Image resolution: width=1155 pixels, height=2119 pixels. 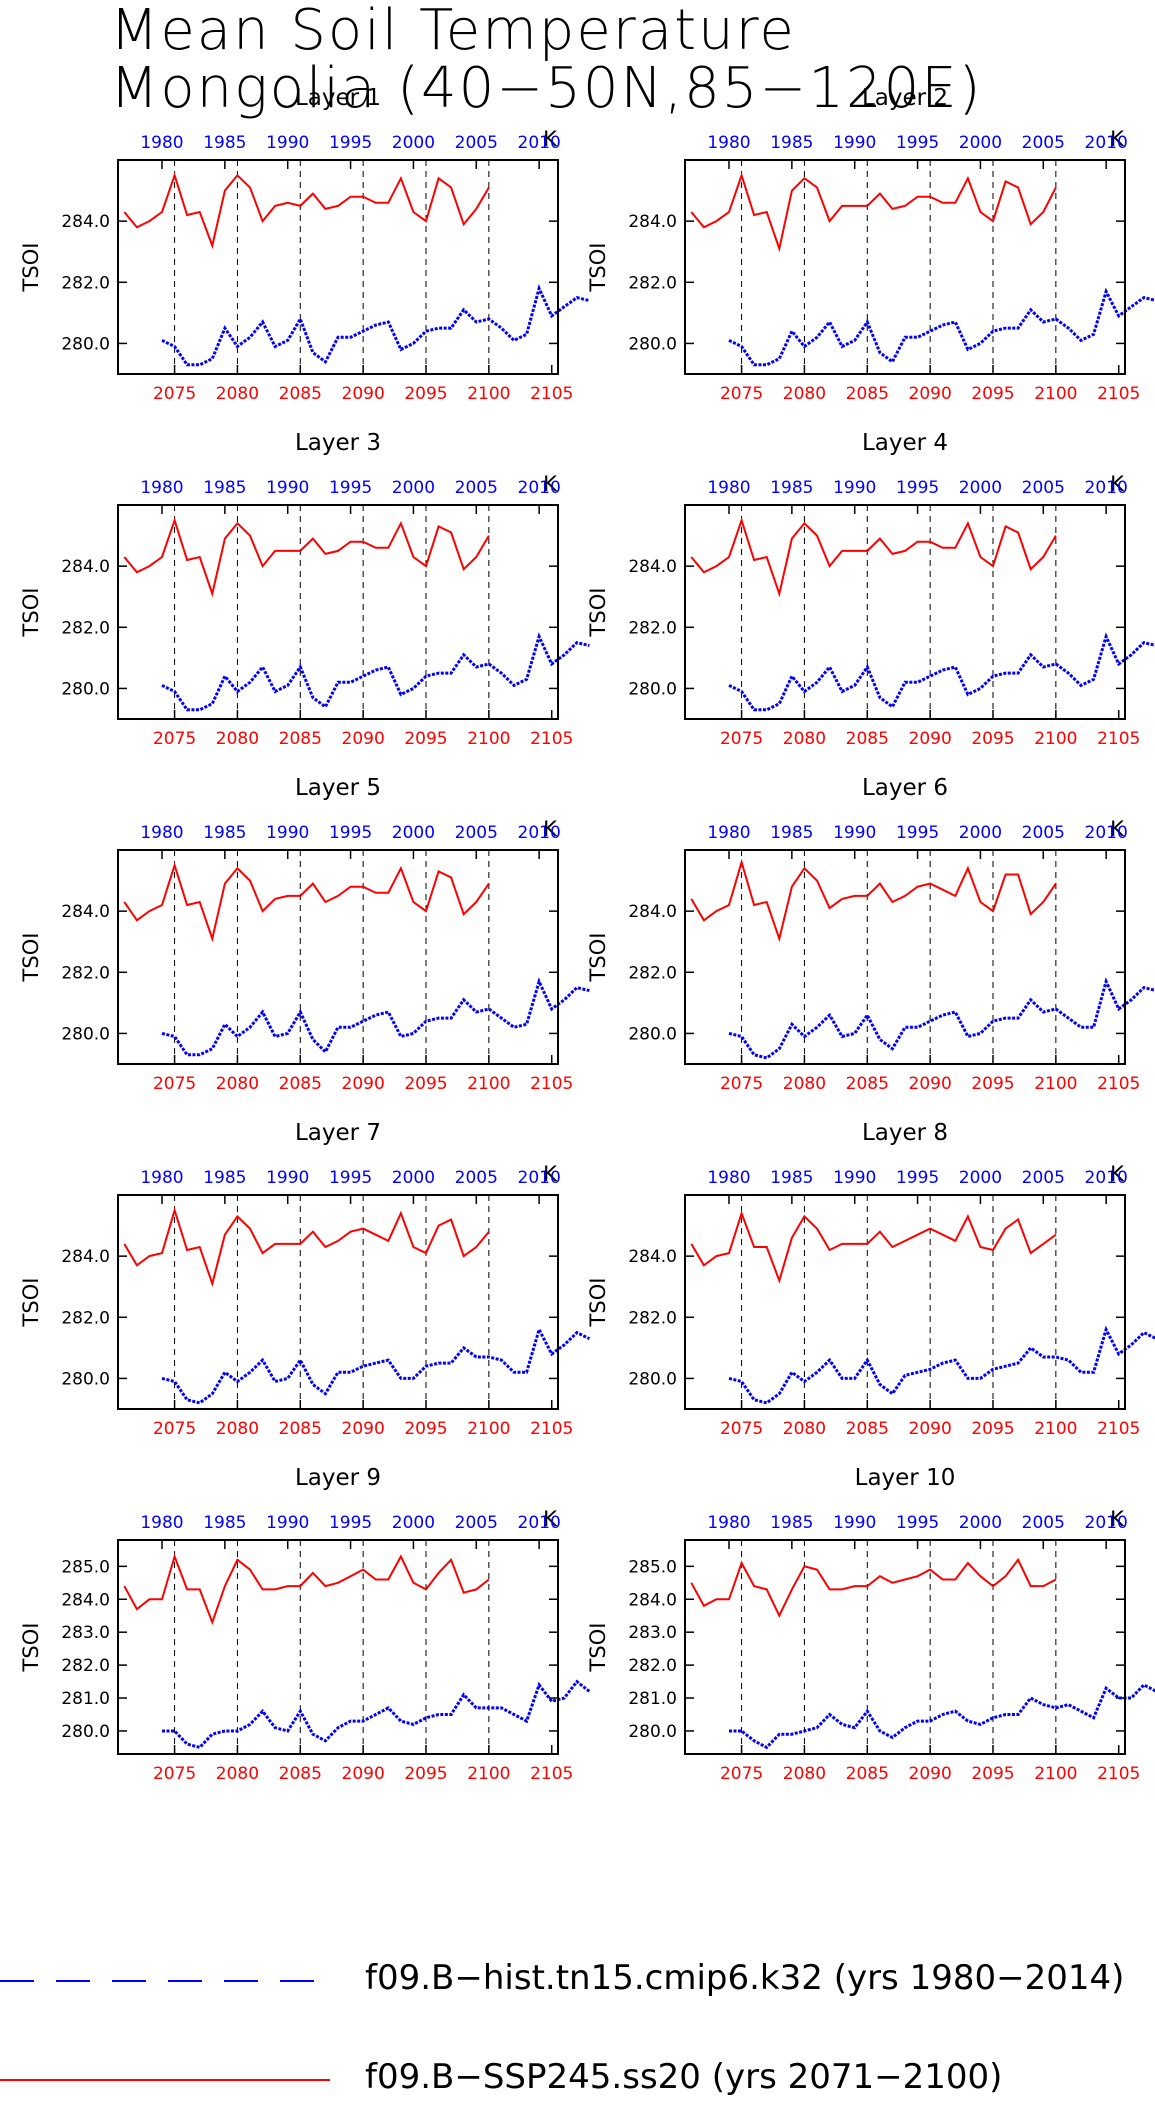 I want to click on panel-title: Layer 5, so click(x=338, y=788).